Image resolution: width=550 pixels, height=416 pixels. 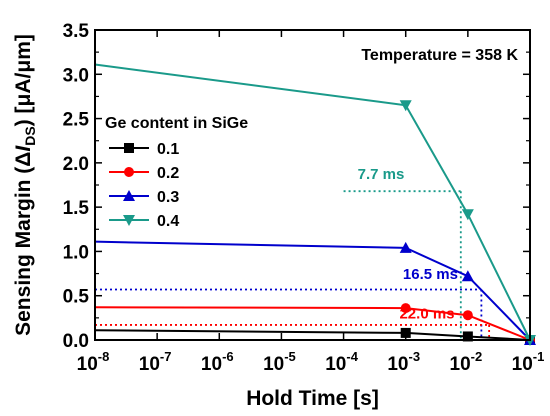 What do you see at coordinates (76, 164) in the screenshot?
I see `y-tick-label: 2.0` at bounding box center [76, 164].